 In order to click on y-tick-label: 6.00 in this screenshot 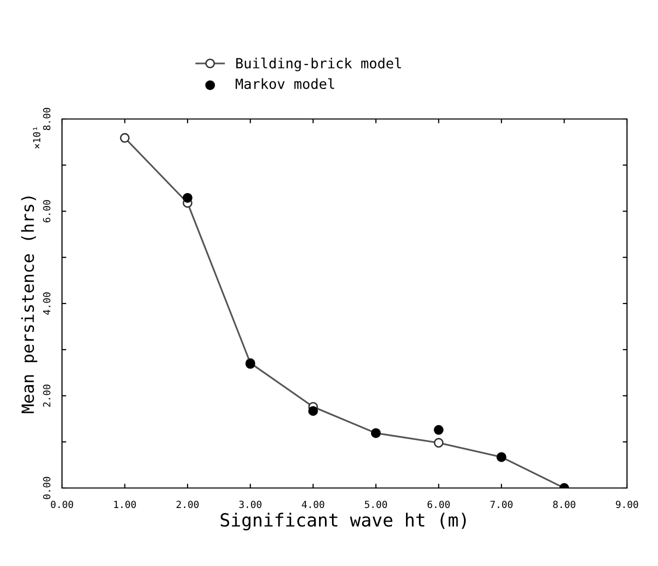, I will do `click(46, 211)`.